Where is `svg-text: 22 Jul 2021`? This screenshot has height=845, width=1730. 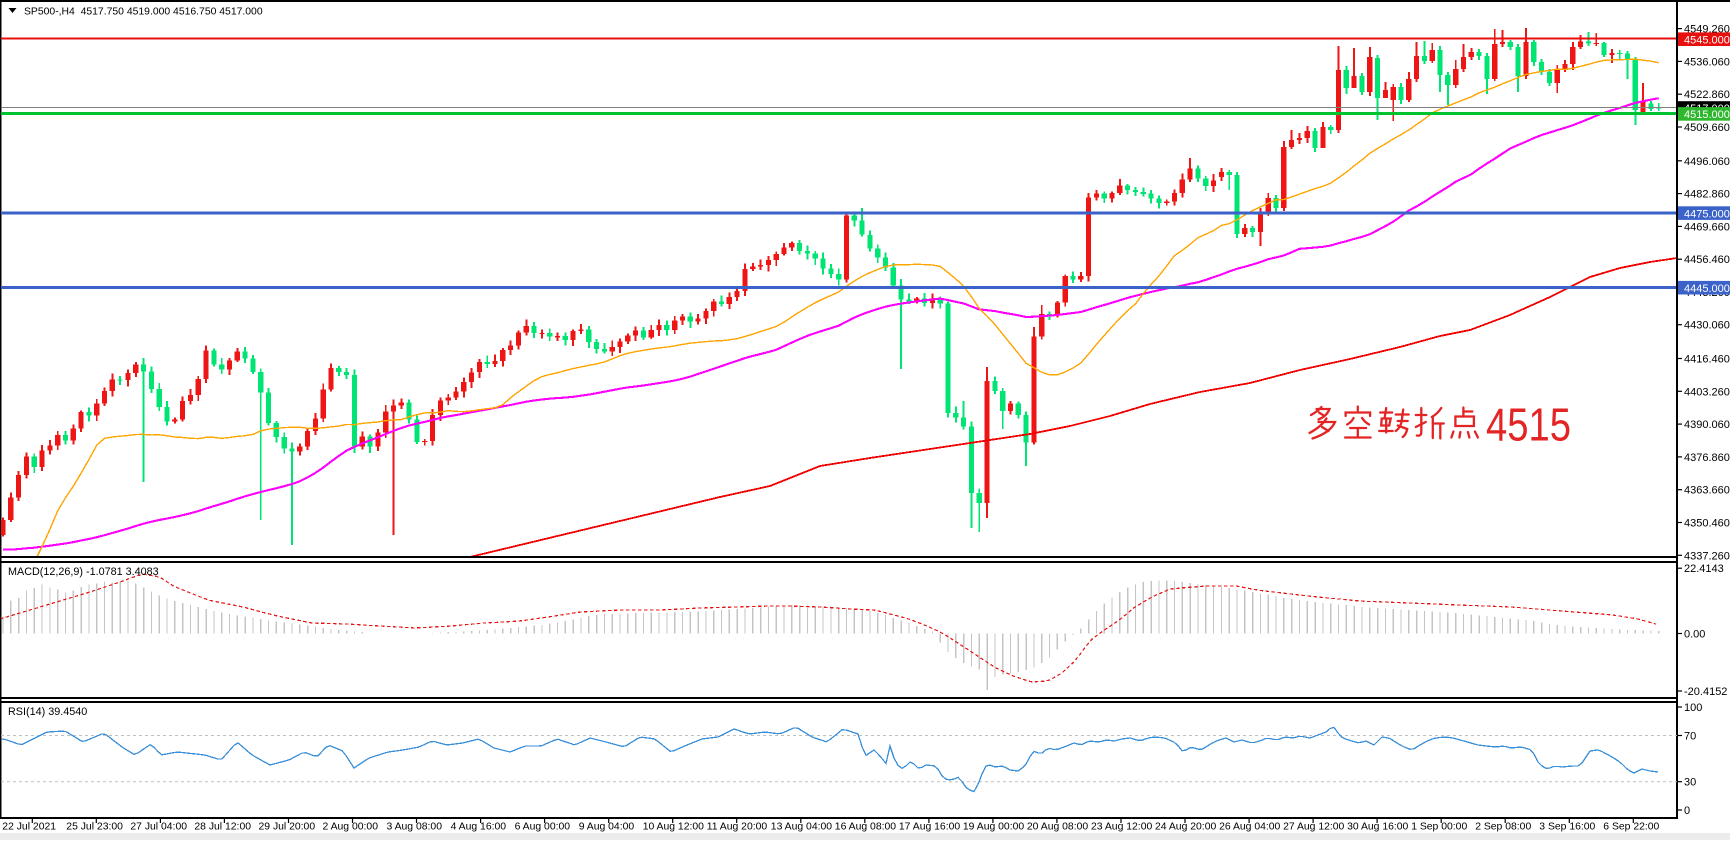 svg-text: 22 Jul 2021 is located at coordinates (29, 827).